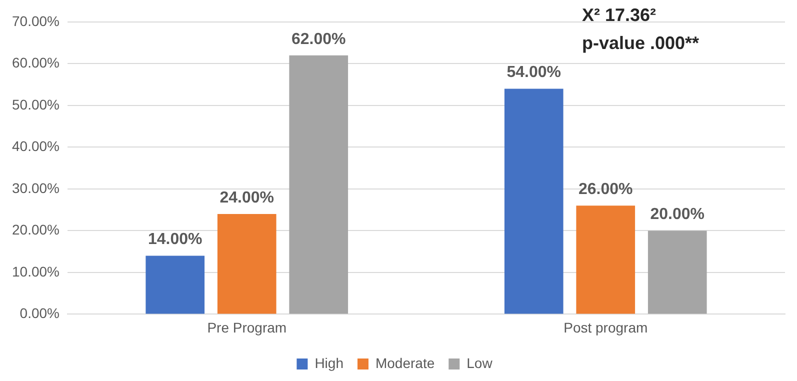  I want to click on data-label: 26.00%, so click(605, 189).